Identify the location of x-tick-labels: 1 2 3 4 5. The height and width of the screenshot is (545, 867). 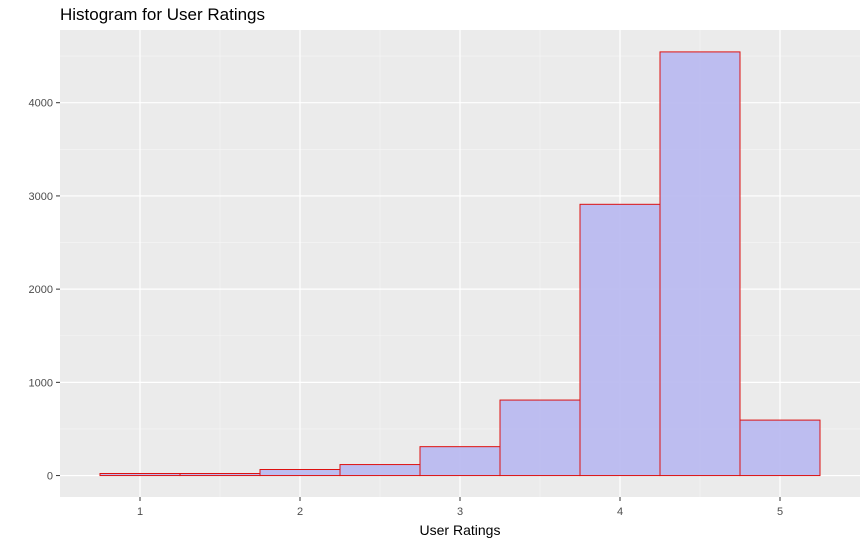
(460, 512).